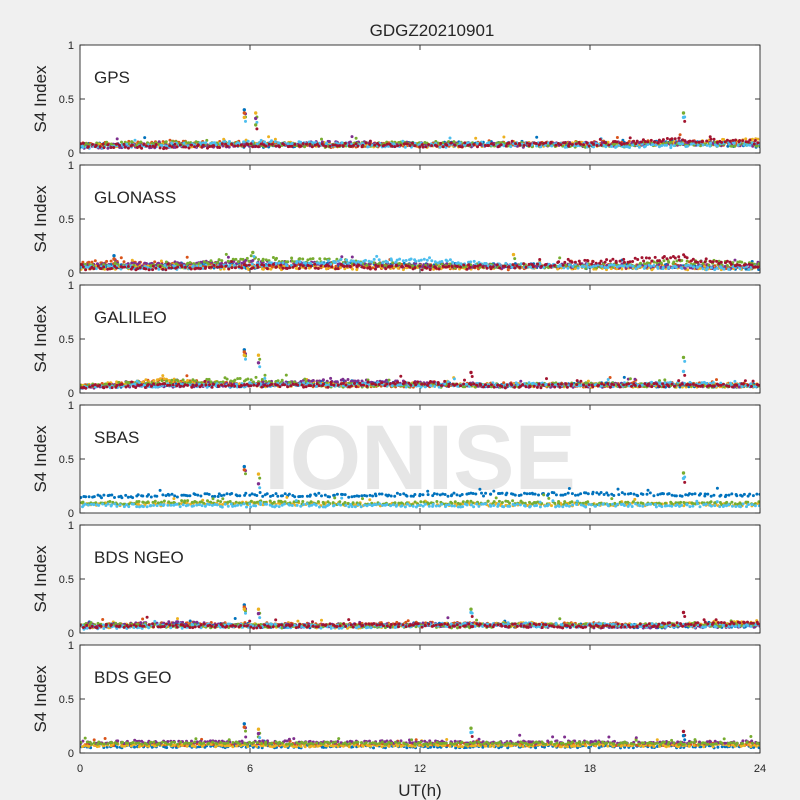 This screenshot has height=800, width=800. I want to click on spike-point, so click(244, 110).